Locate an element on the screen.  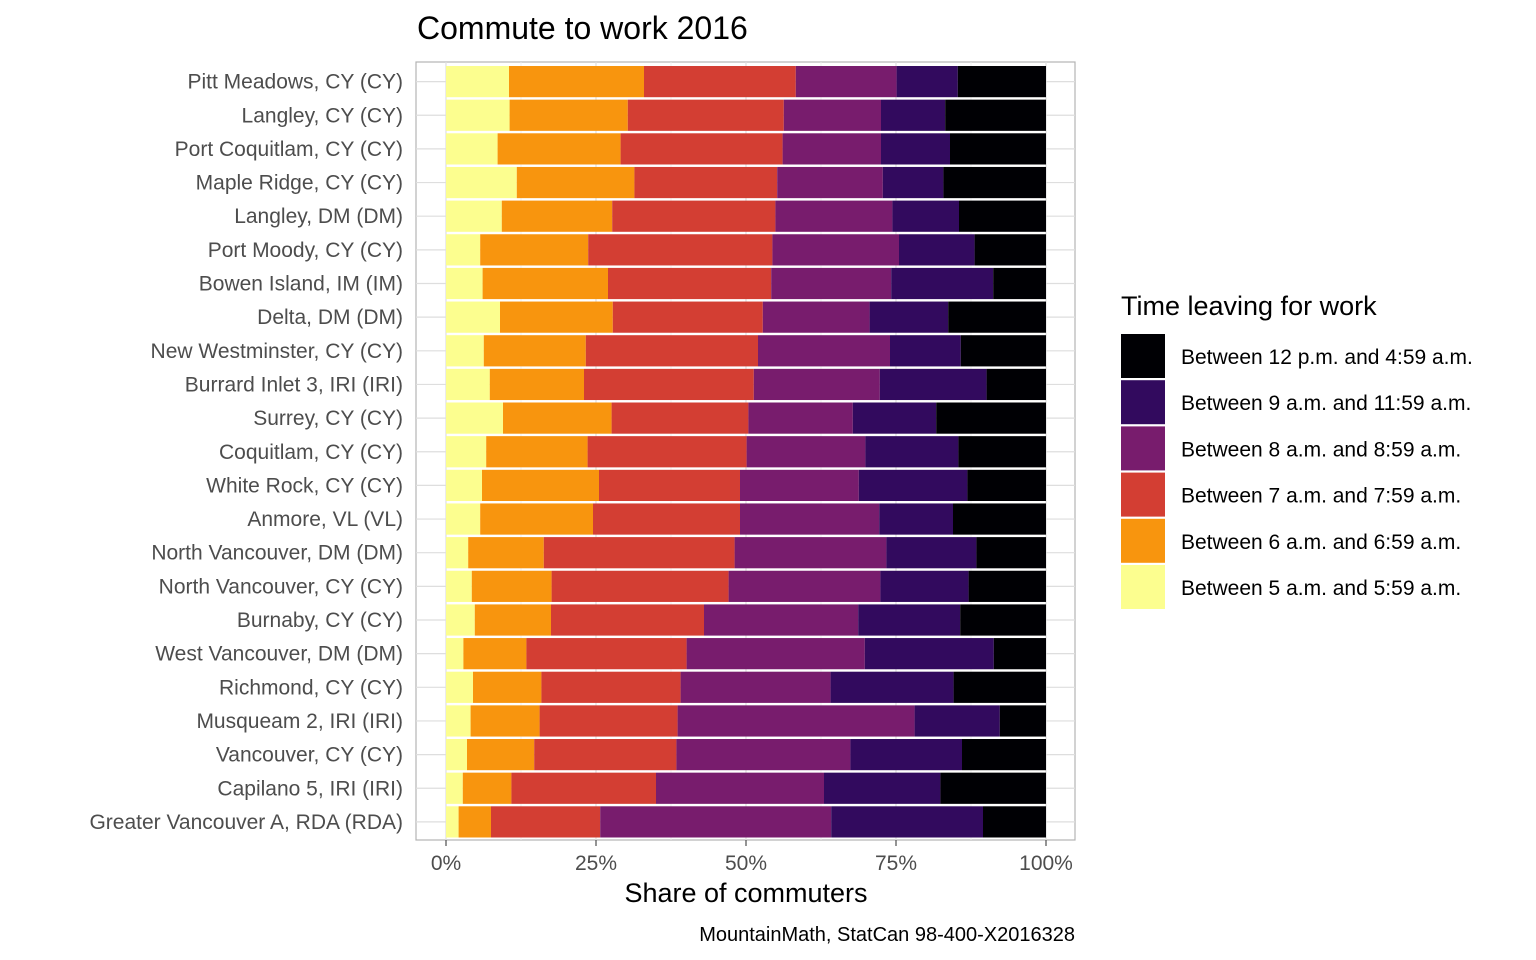
x-tick-label: 75% is located at coordinates (896, 863).